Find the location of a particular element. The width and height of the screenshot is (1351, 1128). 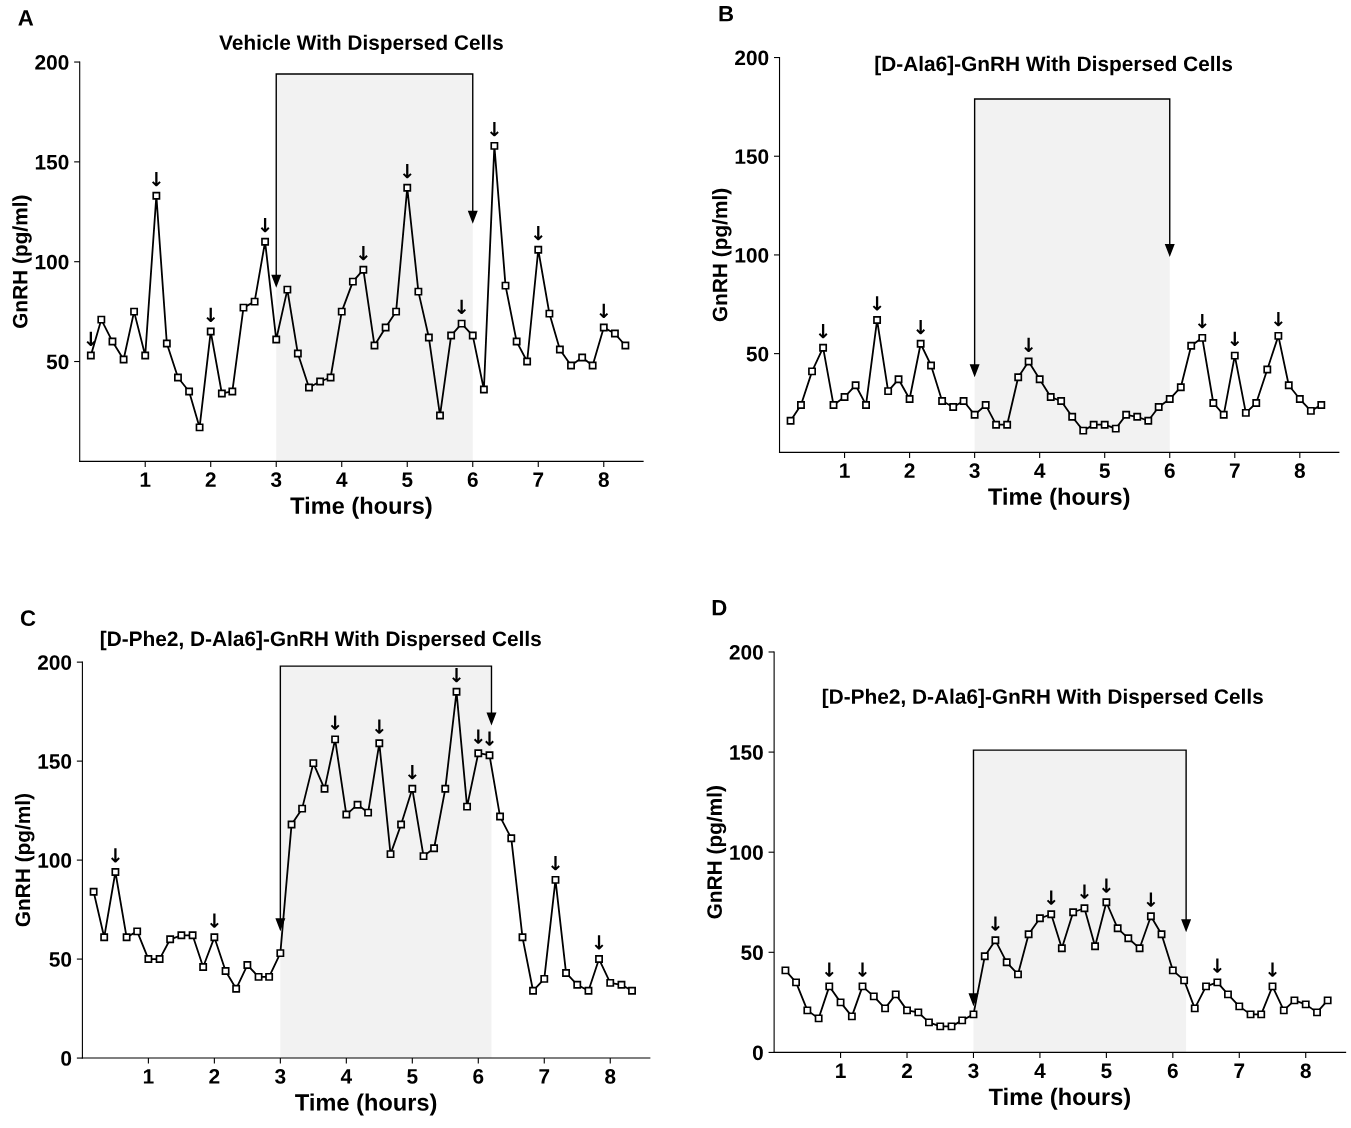

y-tick-label: 100 is located at coordinates (52, 262).